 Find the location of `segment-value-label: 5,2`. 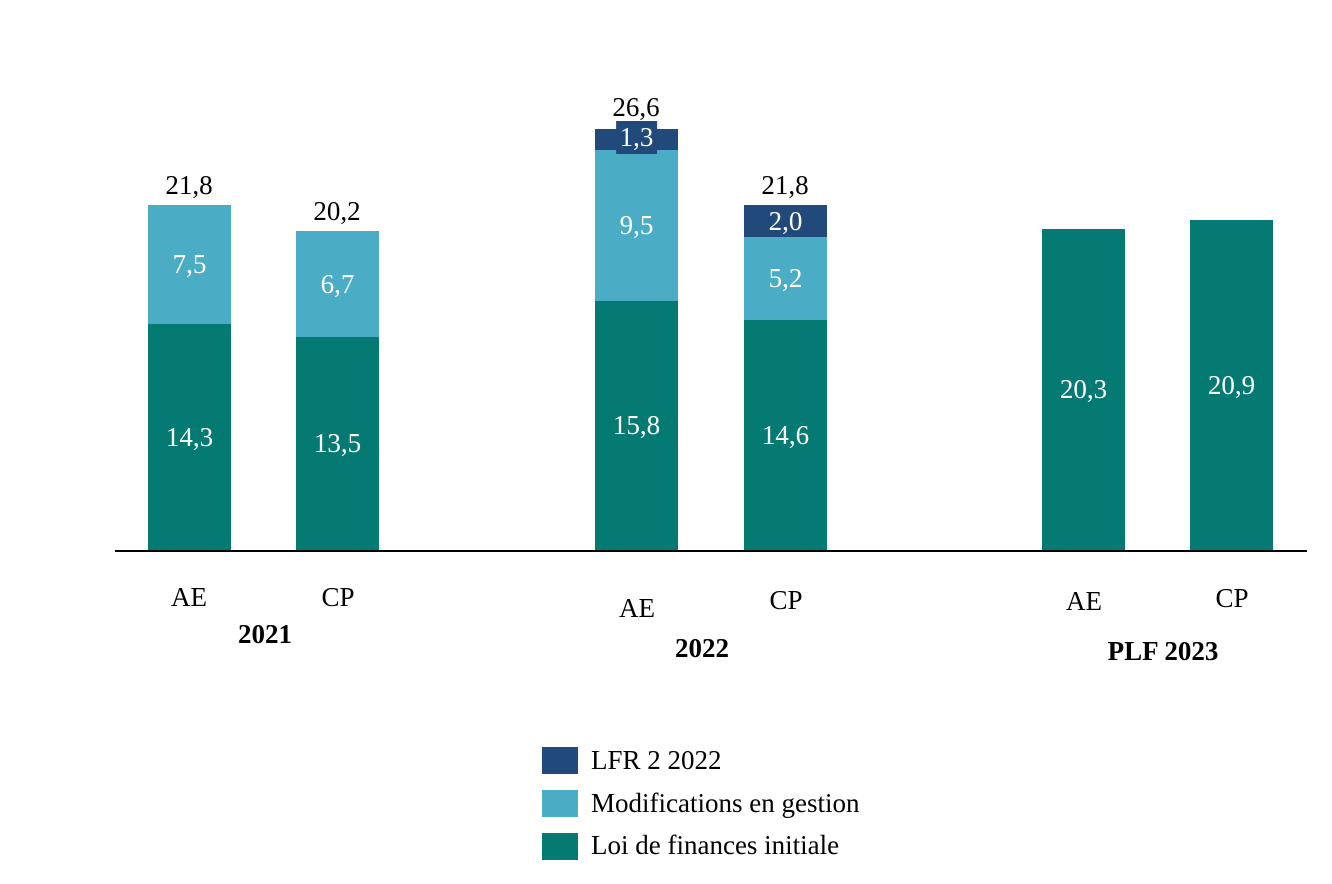

segment-value-label: 5,2 is located at coordinates (785, 278).